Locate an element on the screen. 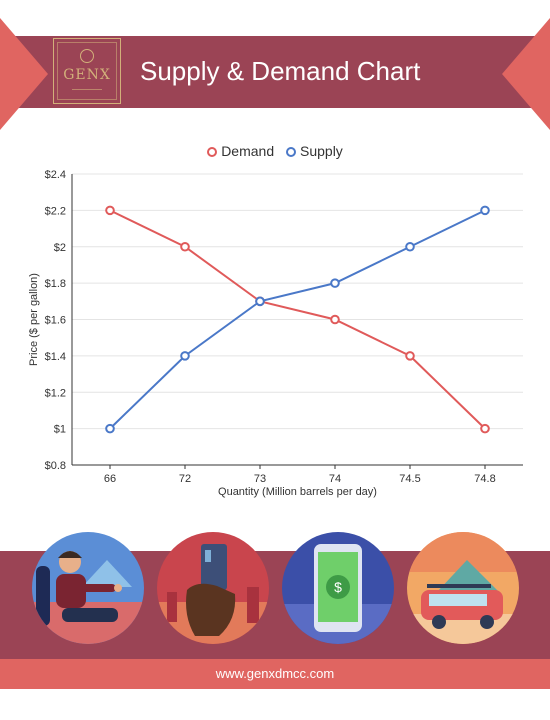 The height and width of the screenshot is (720, 550). y-tick-label: $2 is located at coordinates (60, 248).